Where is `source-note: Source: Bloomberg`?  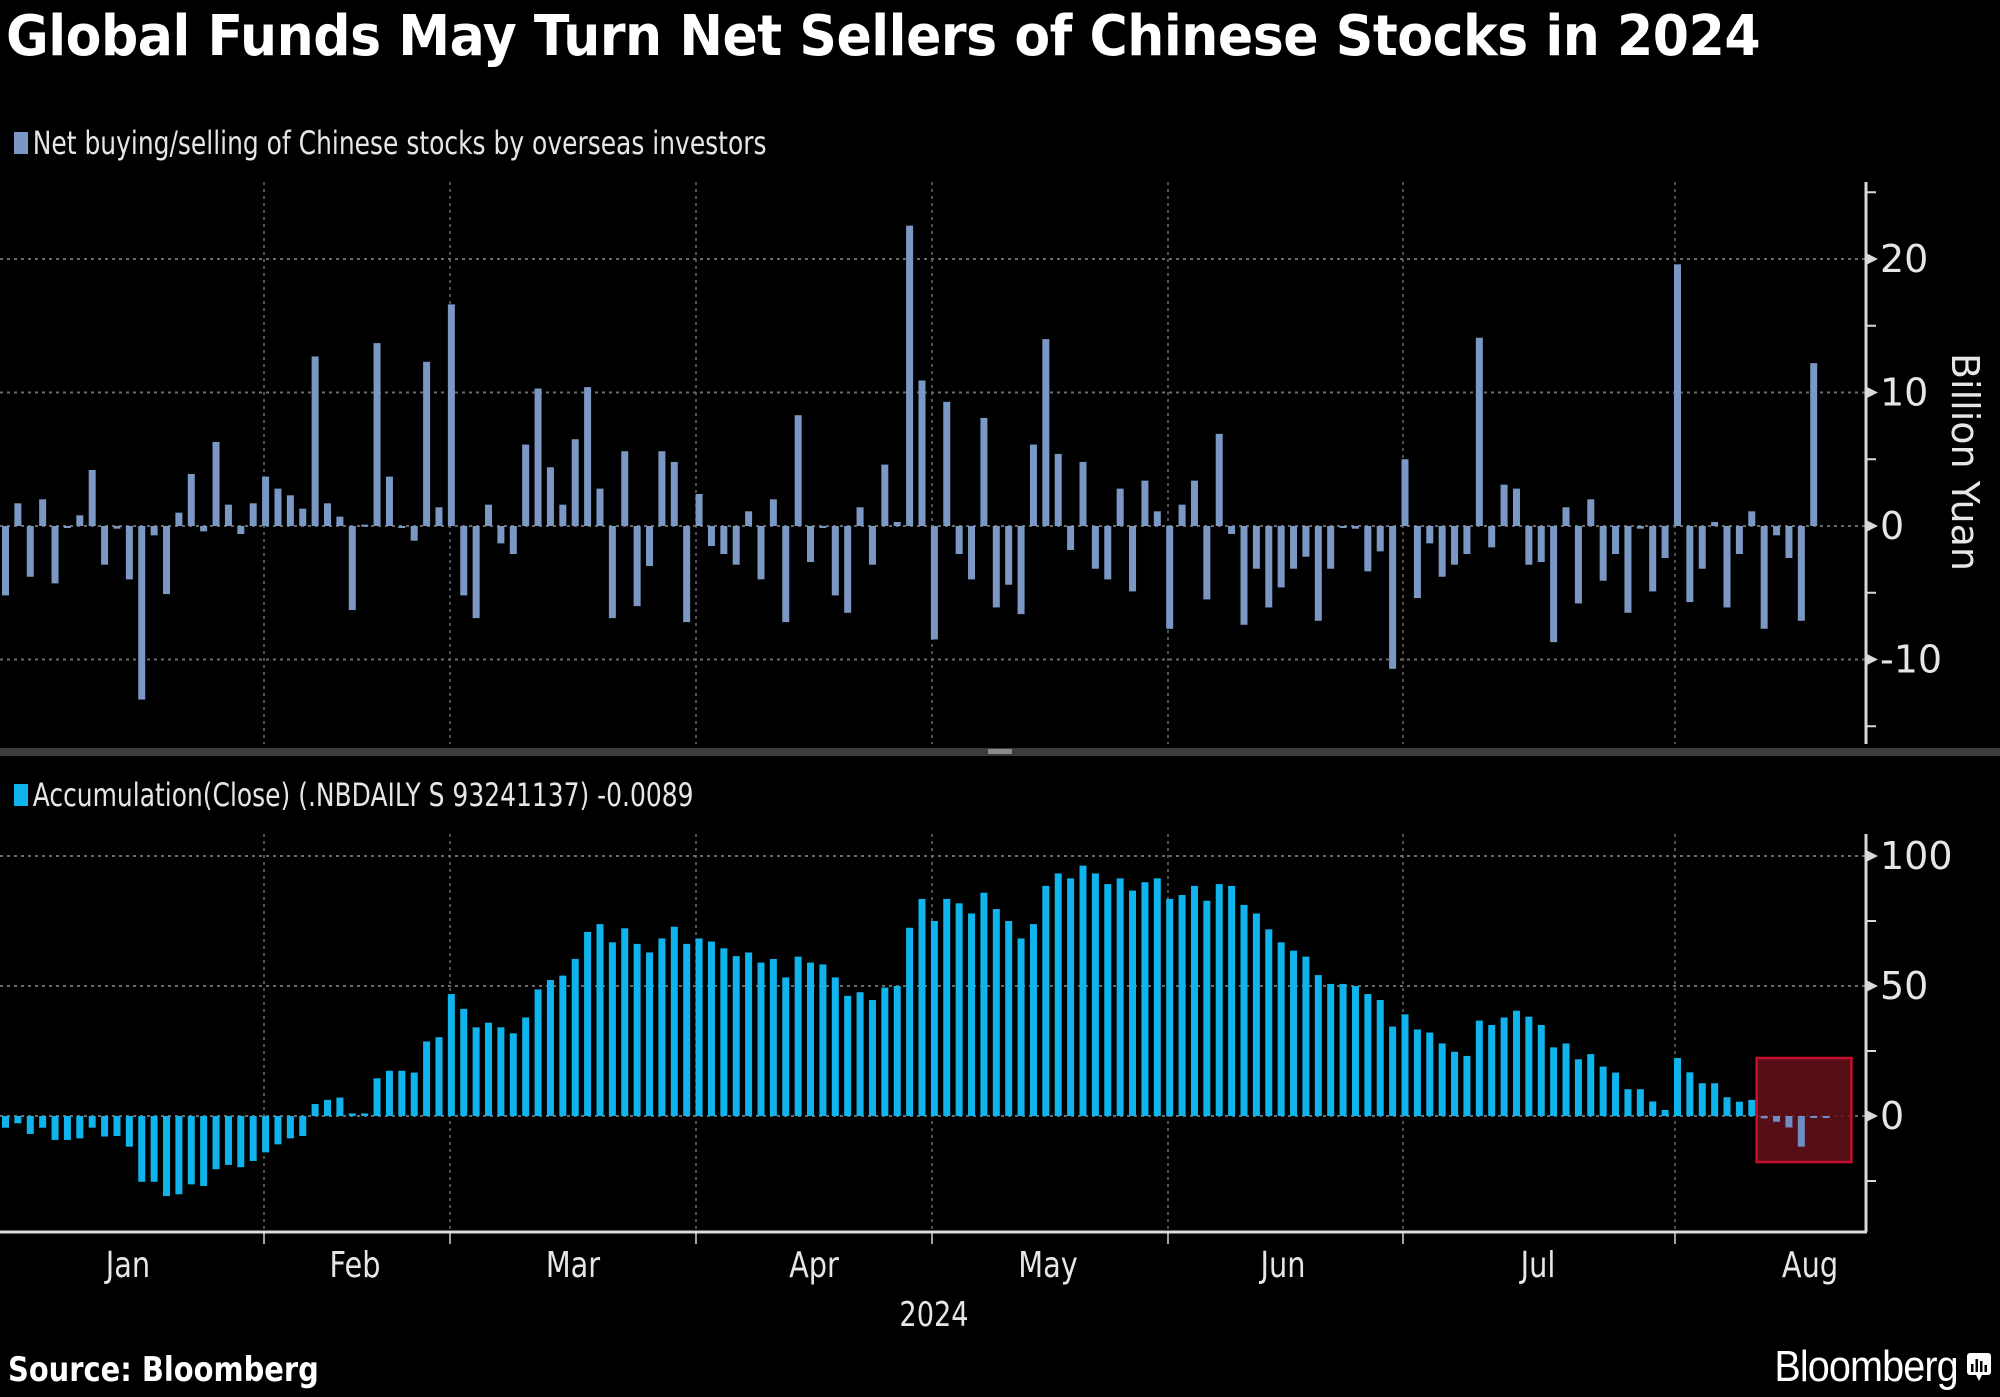 source-note: Source: Bloomberg is located at coordinates (163, 1370).